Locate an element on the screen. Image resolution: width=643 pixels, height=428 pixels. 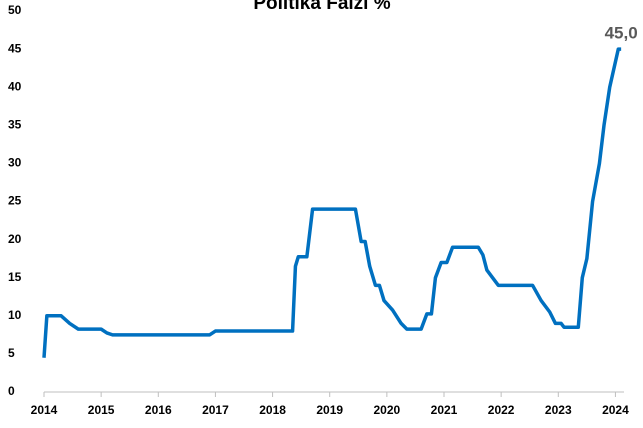
x-tick-label: 2020 is located at coordinates (387, 410).